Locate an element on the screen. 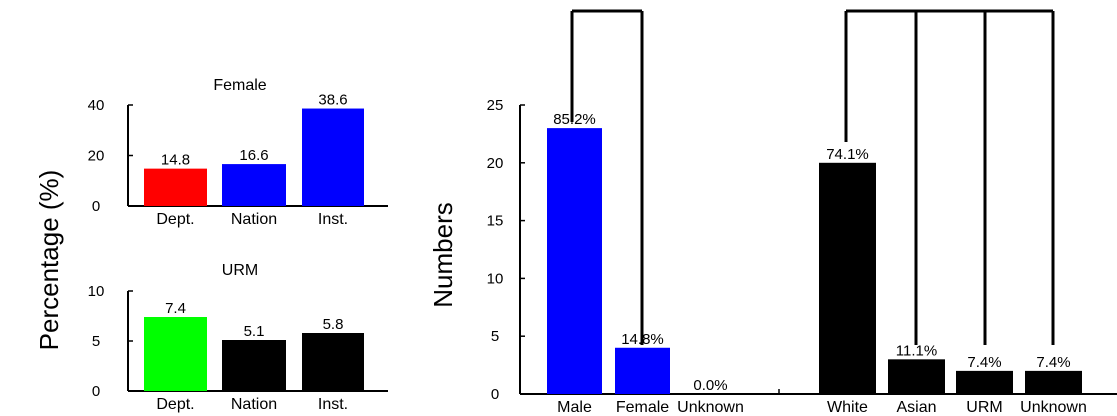  data-label: 38.6 is located at coordinates (332, 100).